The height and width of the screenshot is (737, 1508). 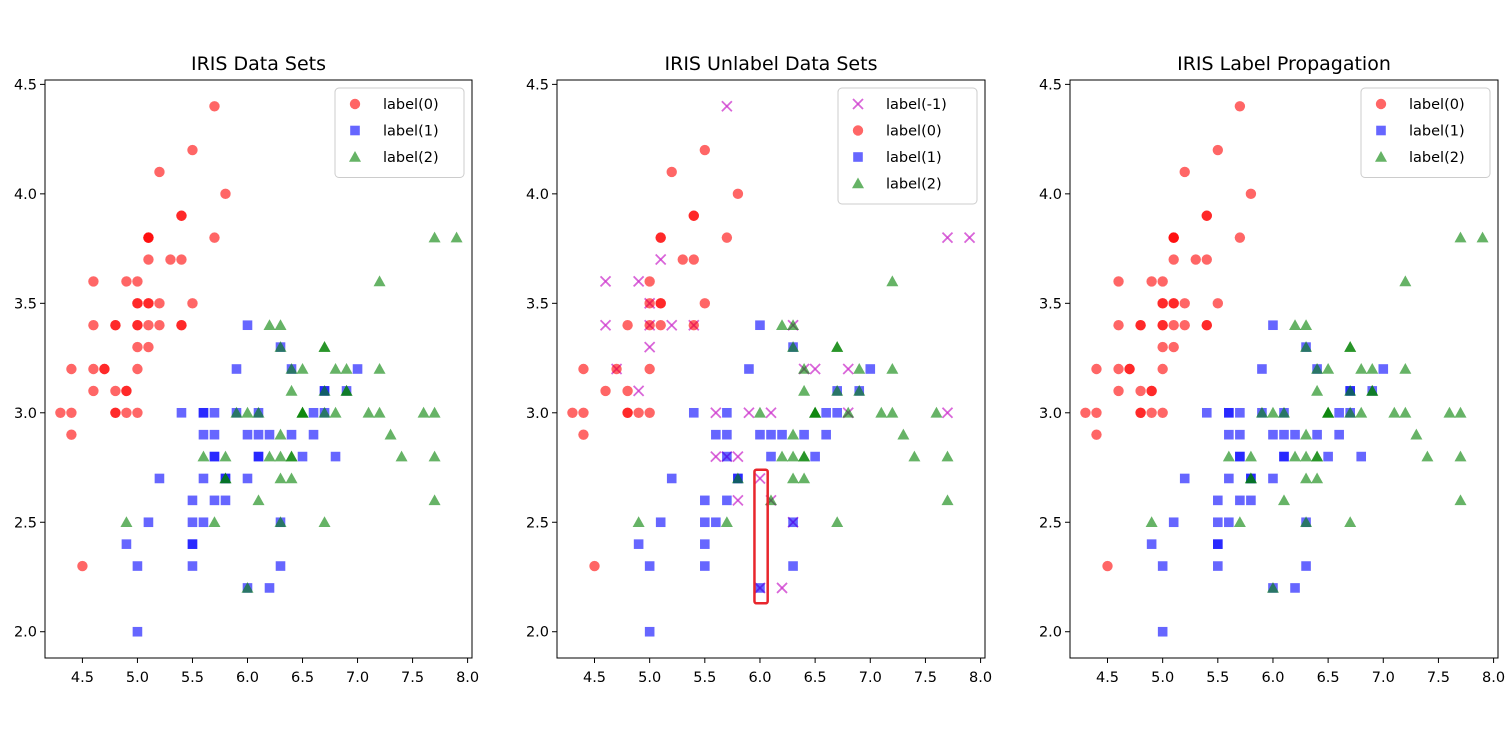 What do you see at coordinates (1425, 132) in the screenshot?
I see `legend: label(0) label(1) label(2)` at bounding box center [1425, 132].